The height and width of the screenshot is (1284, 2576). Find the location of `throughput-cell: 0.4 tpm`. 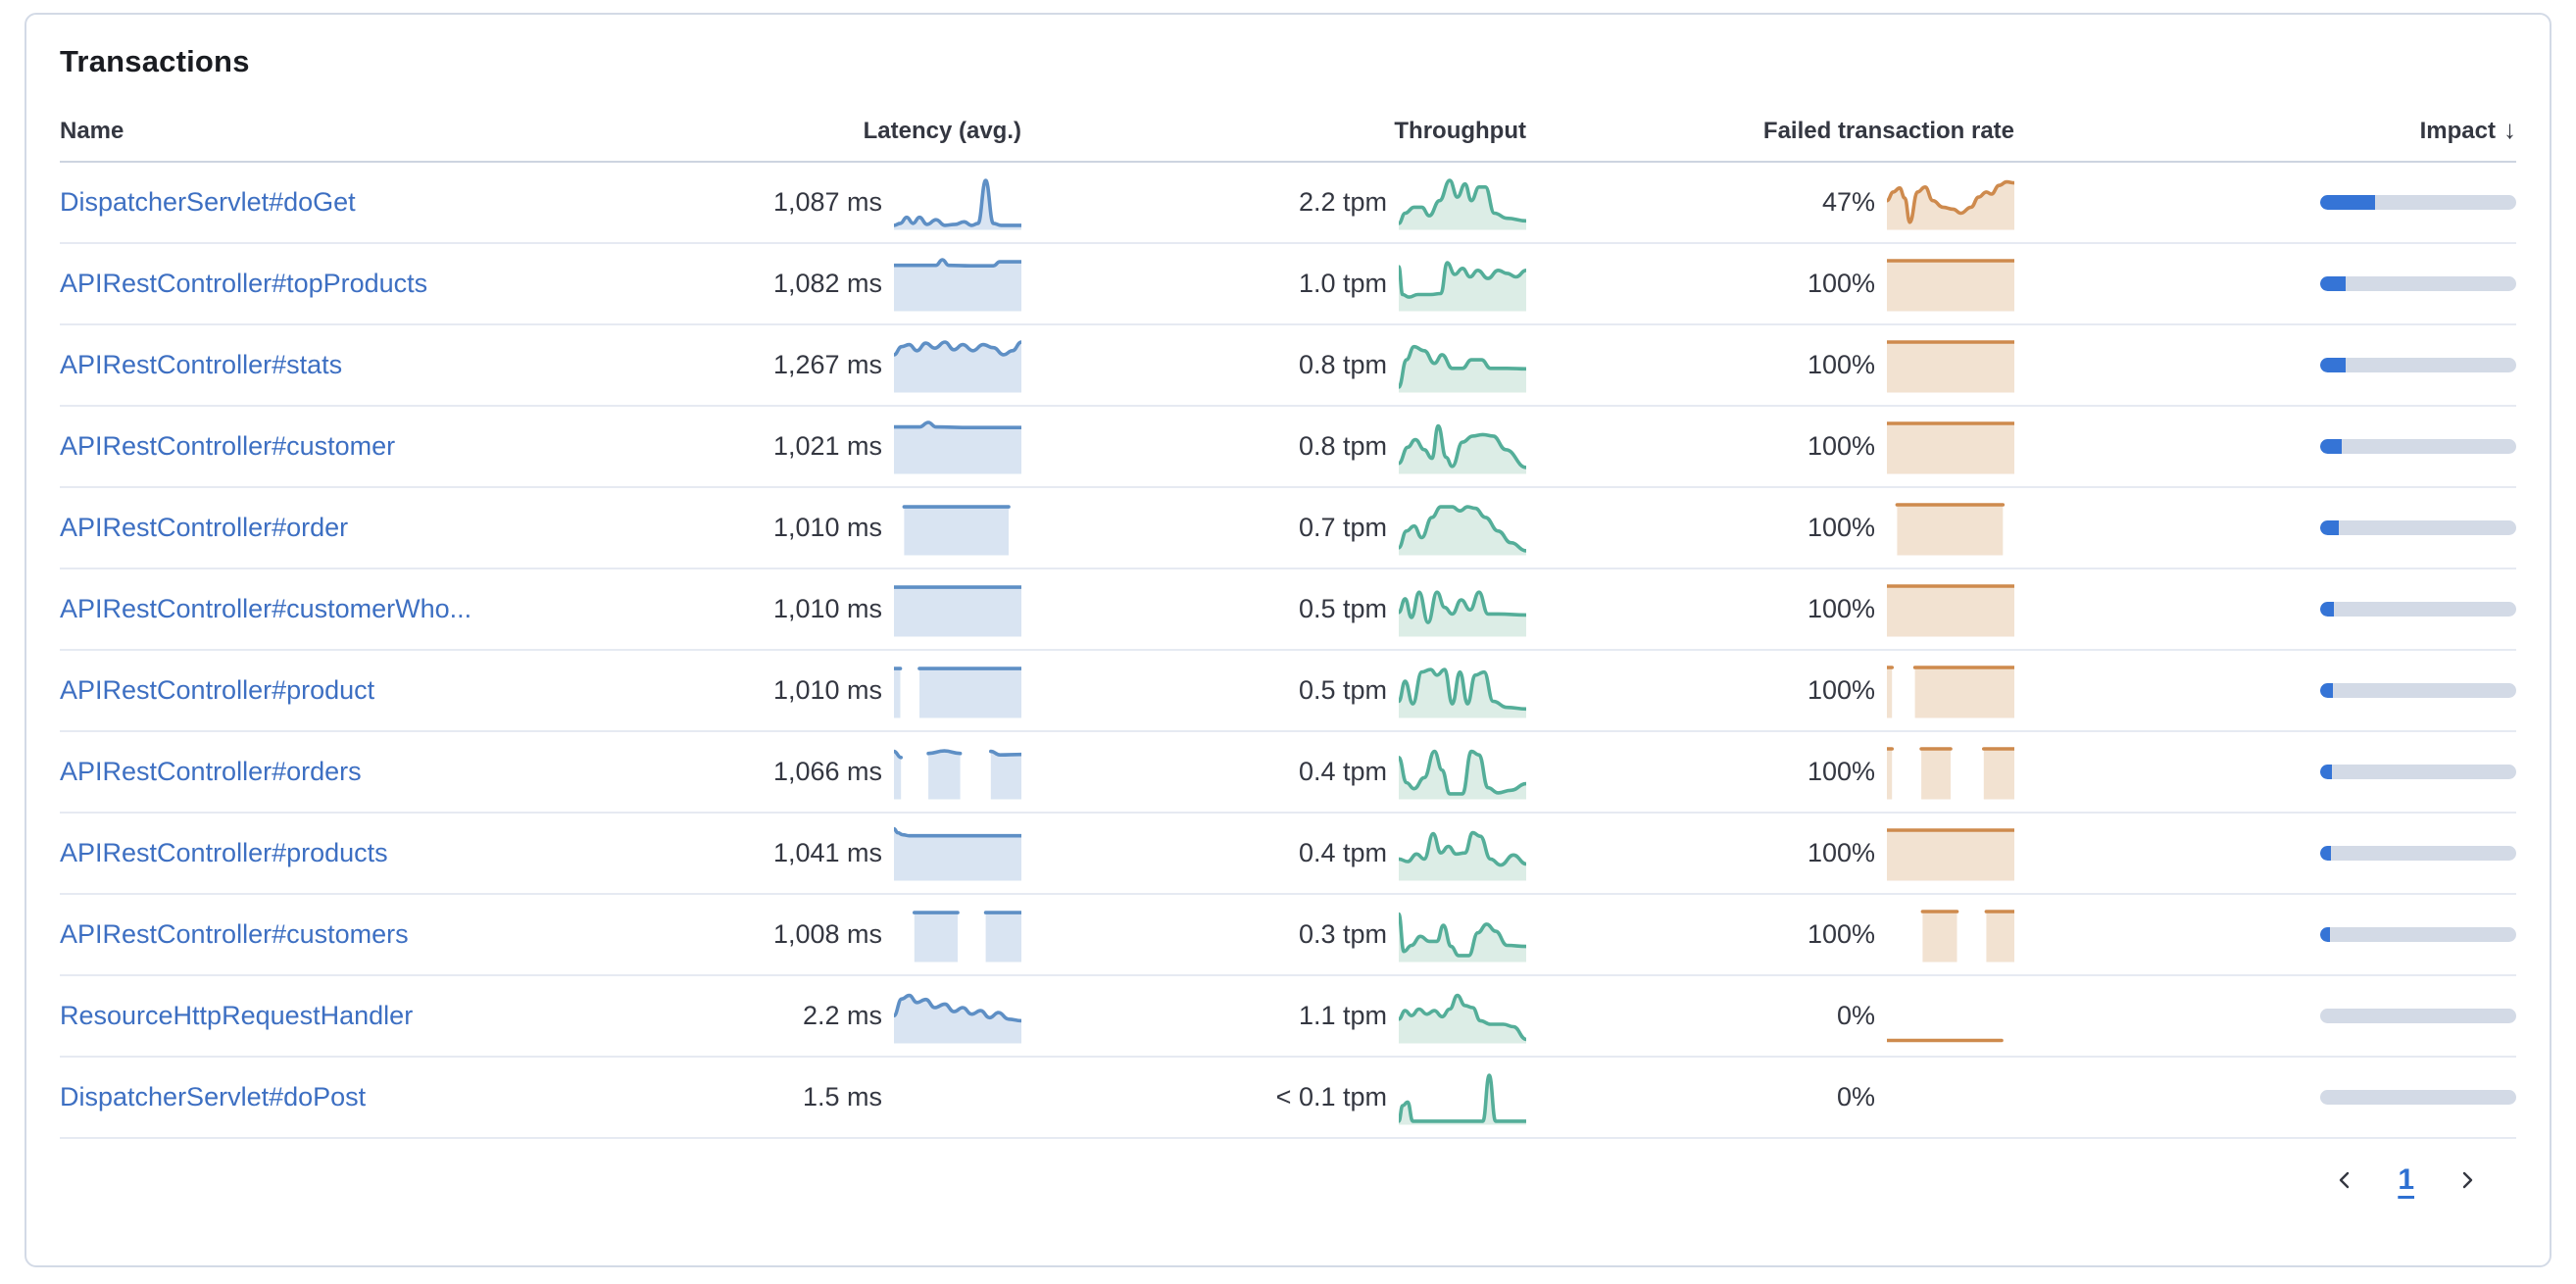

throughput-cell: 0.4 tpm is located at coordinates (1273, 772).